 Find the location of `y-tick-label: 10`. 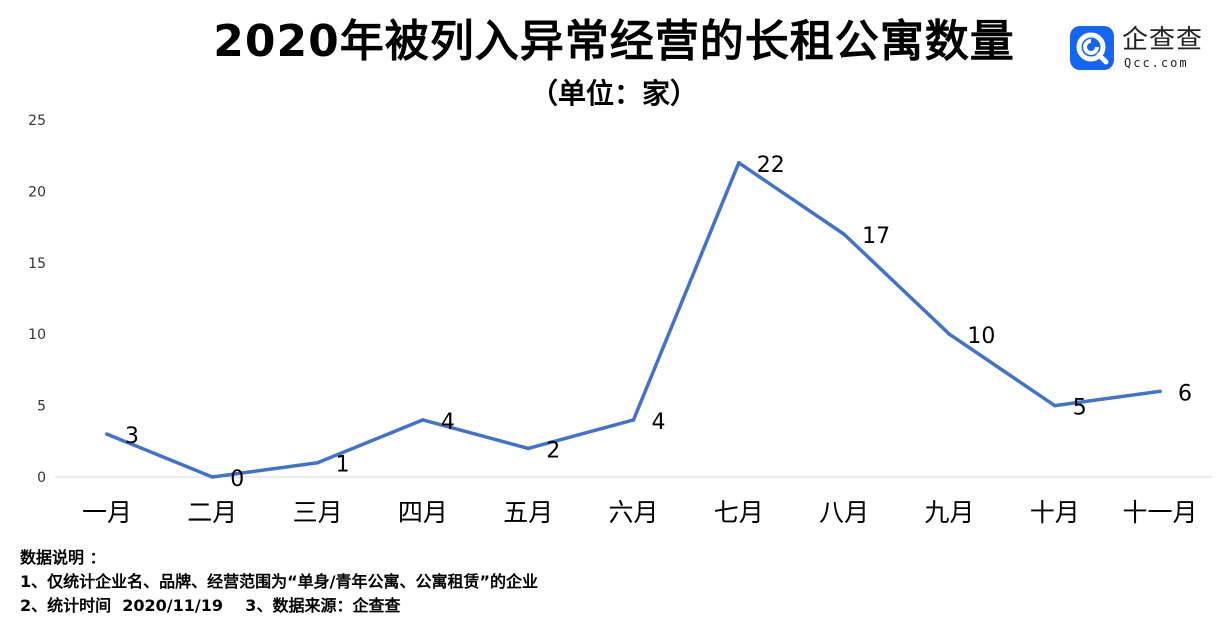

y-tick-label: 10 is located at coordinates (37, 335).